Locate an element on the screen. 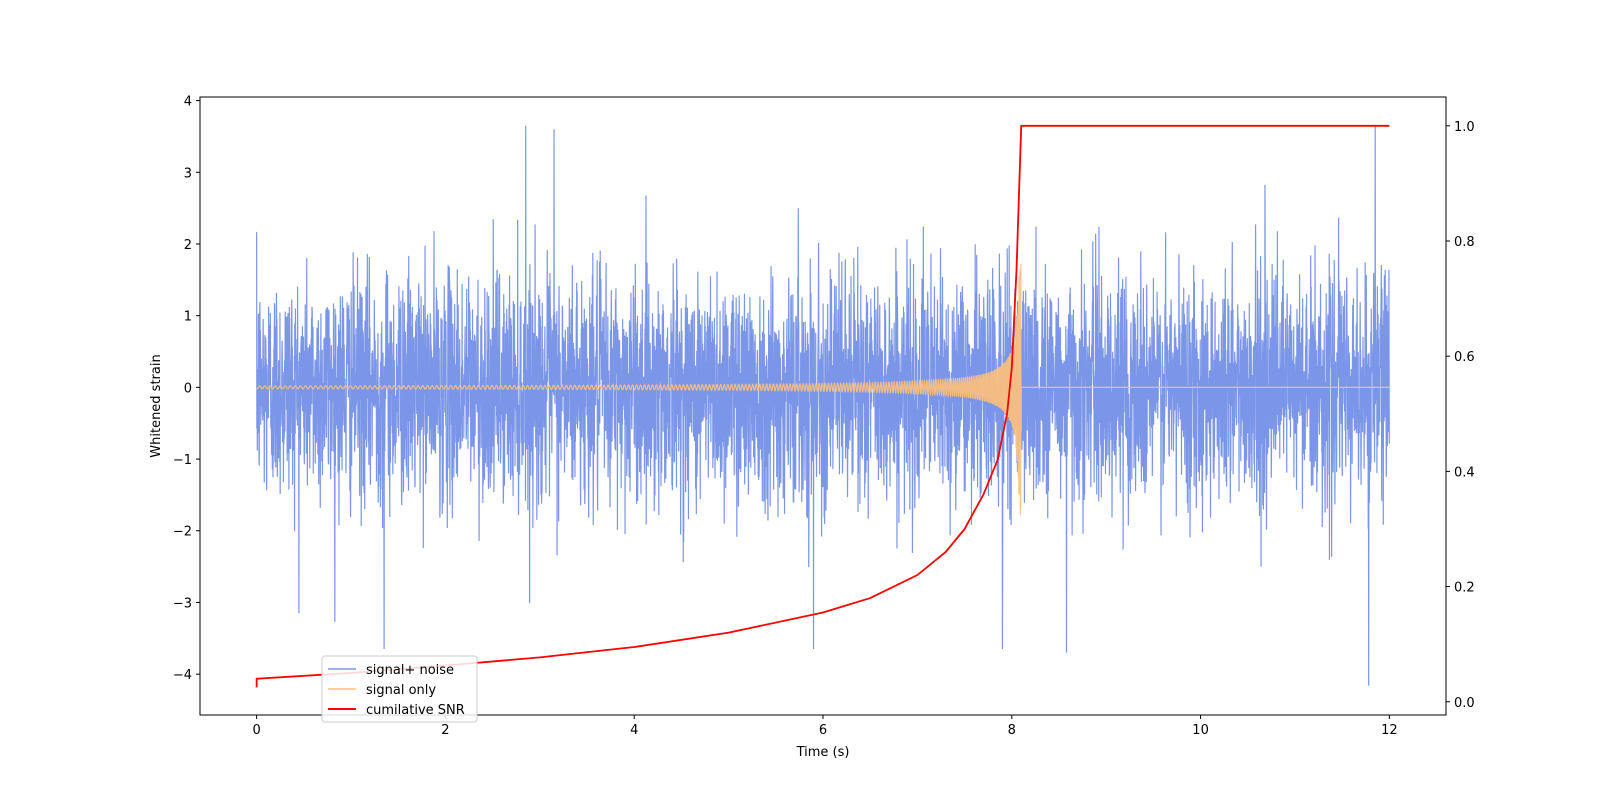 The height and width of the screenshot is (800, 1600). x-axis-ticks: 0 2 4 6 8 10 12 is located at coordinates (825, 726).